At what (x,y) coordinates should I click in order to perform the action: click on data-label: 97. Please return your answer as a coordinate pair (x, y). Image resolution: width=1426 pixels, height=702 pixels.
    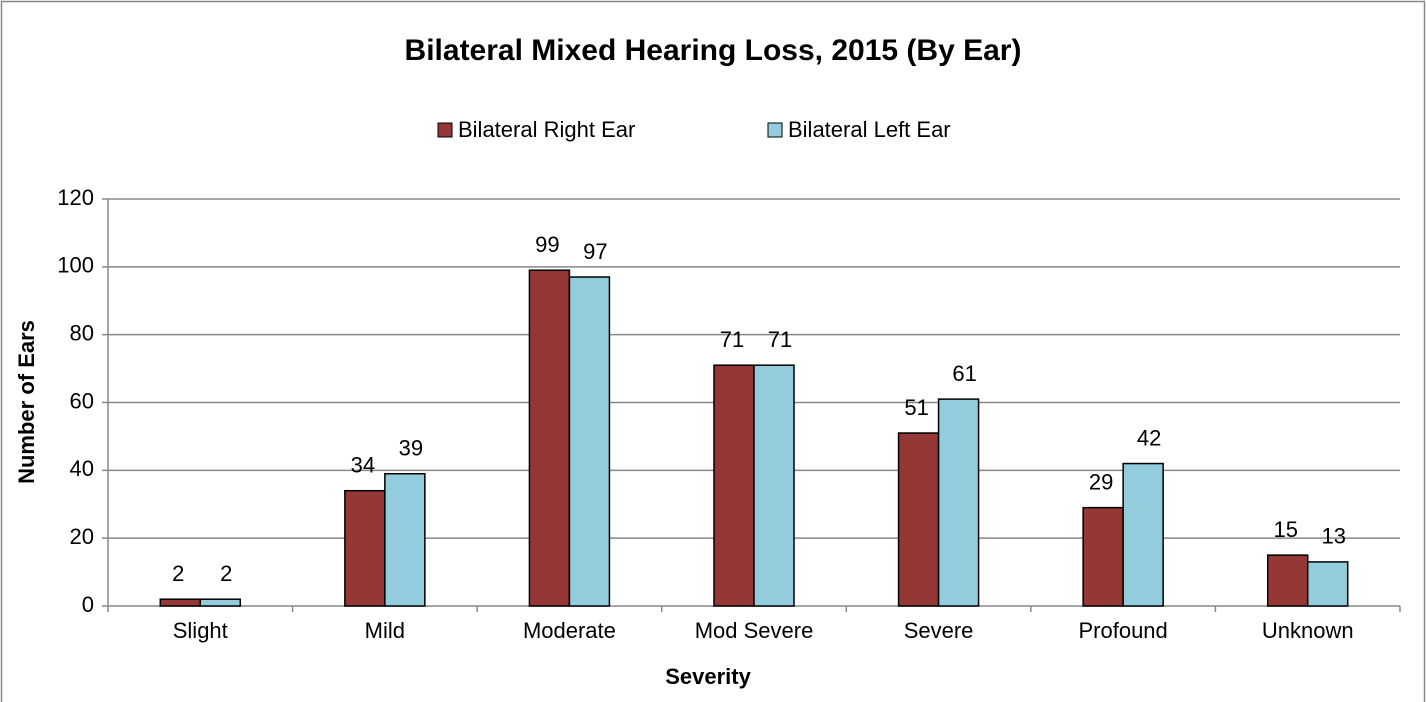
    Looking at the image, I should click on (595, 251).